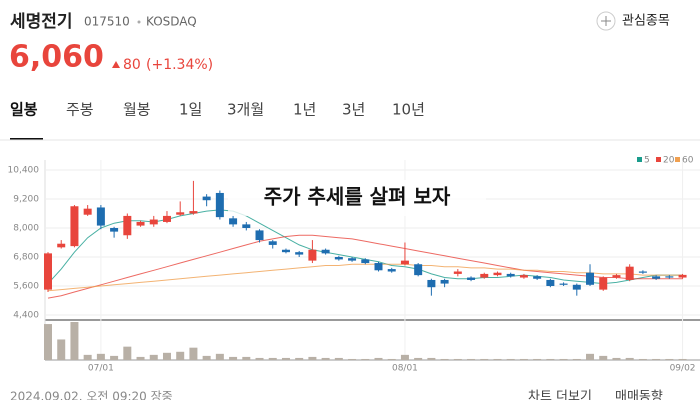 This screenshot has height=400, width=700. I want to click on market: KOSDAQ, so click(171, 22).